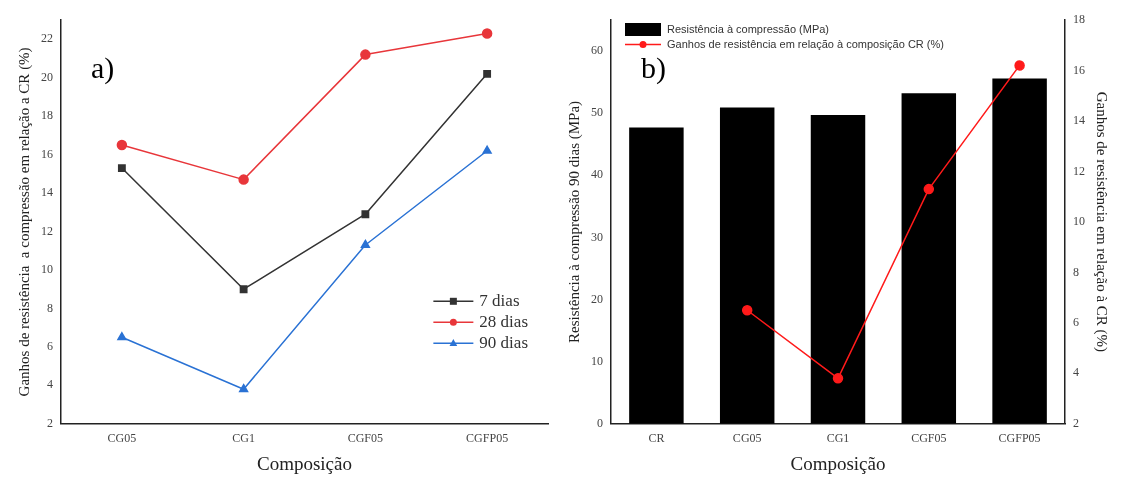  Describe the element at coordinates (50, 422) in the screenshot. I see `y-tick-label: 2` at that location.